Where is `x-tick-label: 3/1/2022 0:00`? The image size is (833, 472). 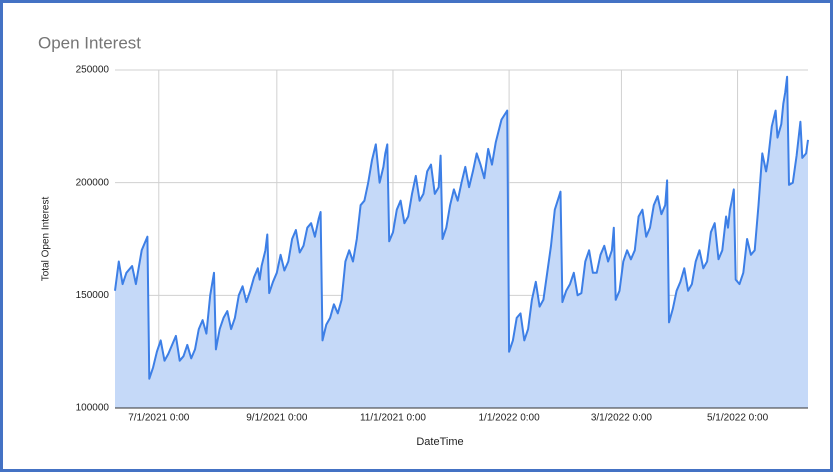 x-tick-label: 3/1/2022 0:00 is located at coordinates (622, 418).